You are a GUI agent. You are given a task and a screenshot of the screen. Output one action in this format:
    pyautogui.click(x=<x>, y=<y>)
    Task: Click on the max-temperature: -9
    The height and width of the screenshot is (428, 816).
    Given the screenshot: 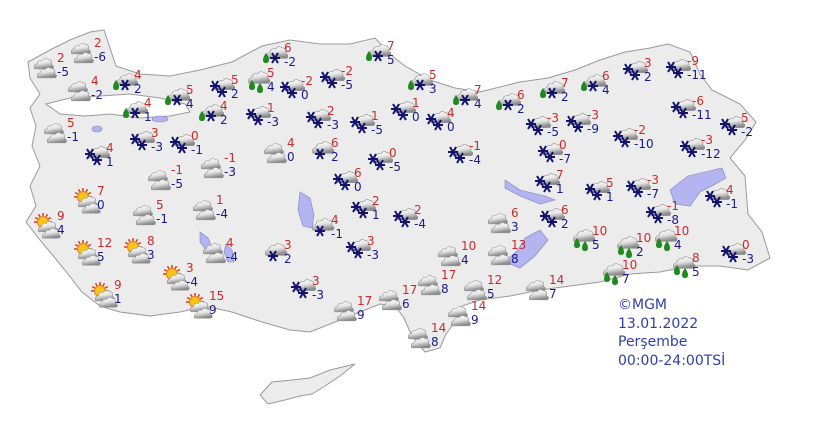 What is the action you would take?
    pyautogui.click(x=693, y=61)
    